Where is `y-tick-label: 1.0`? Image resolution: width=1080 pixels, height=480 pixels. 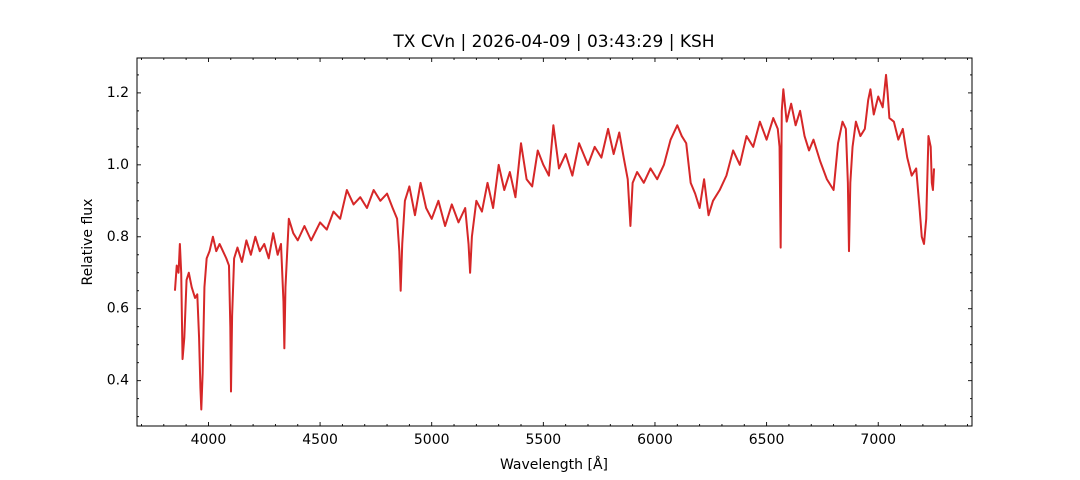 y-tick-label: 1.0 is located at coordinates (118, 165).